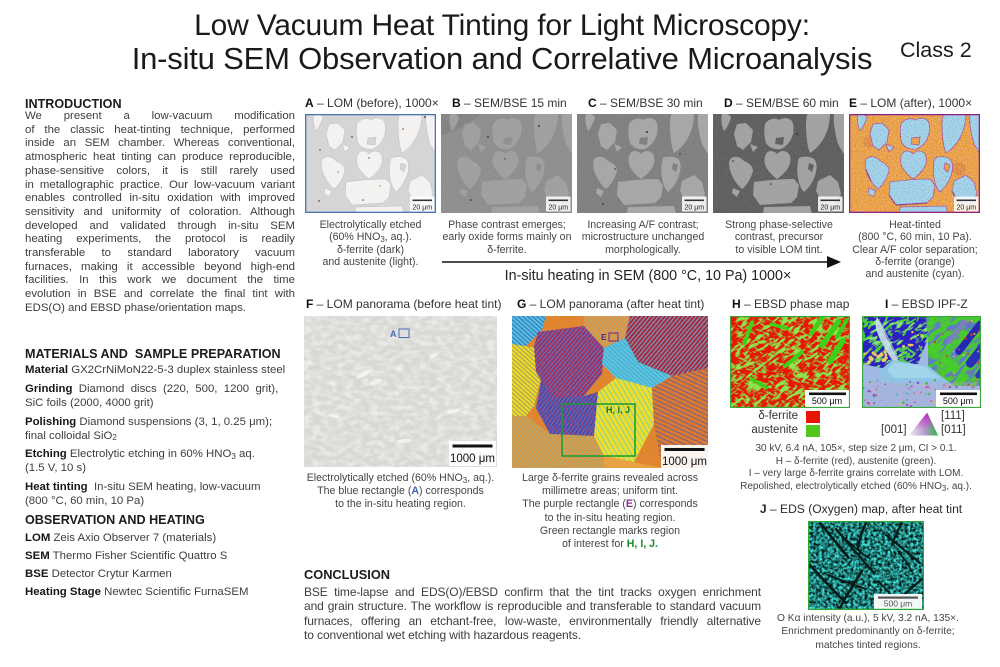 Image resolution: width=1000 pixels, height=667 pixels. I want to click on svg-text: H, I, J, so click(618, 410).